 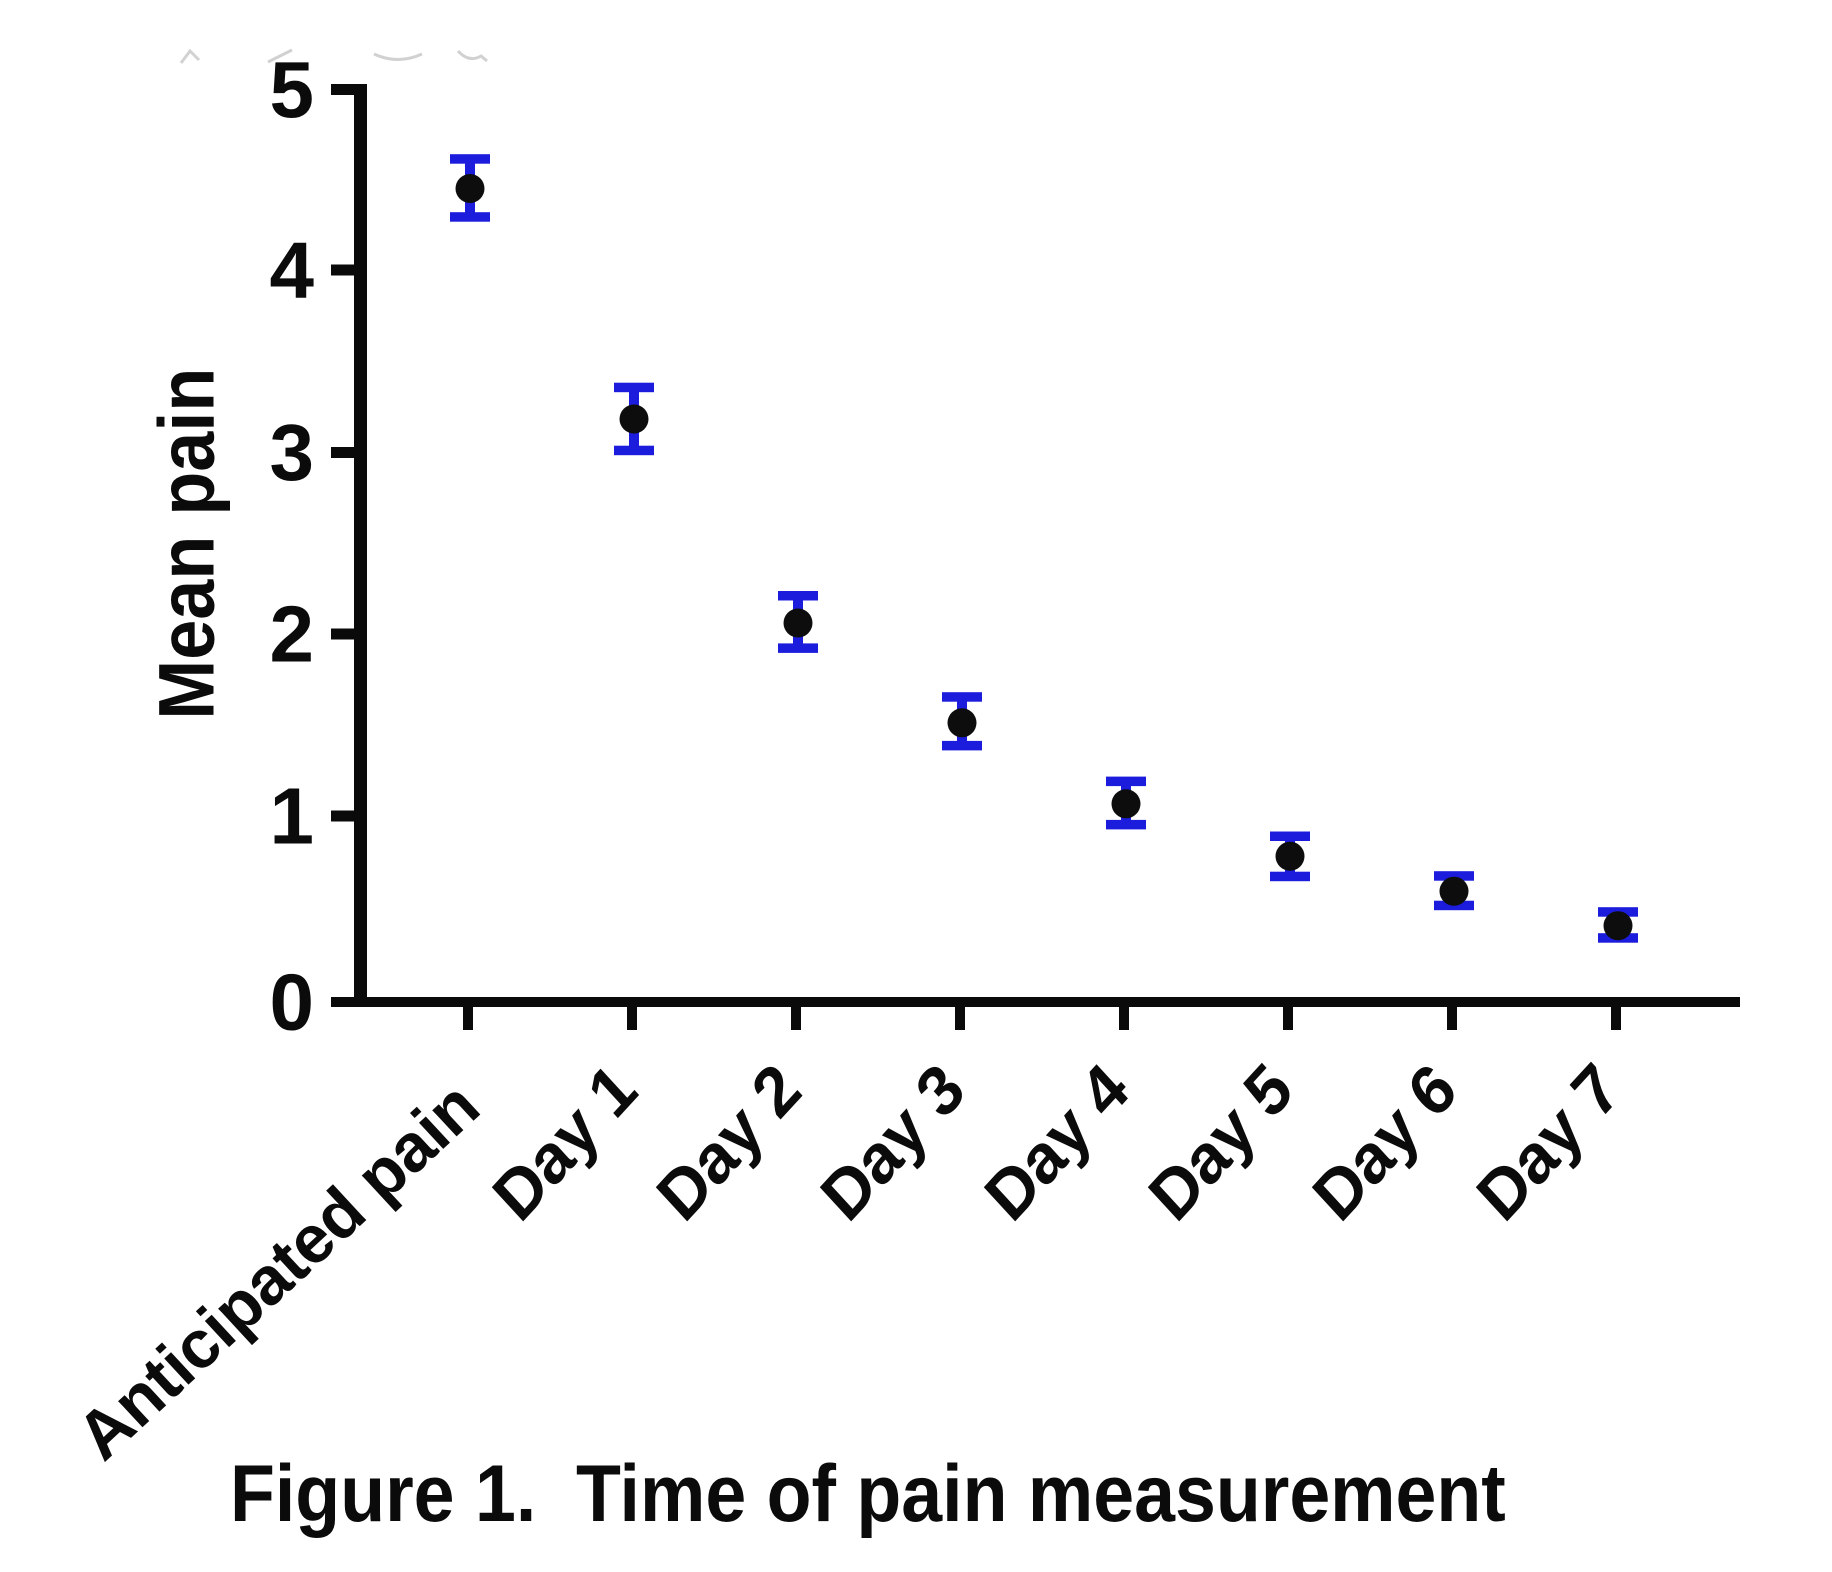 What do you see at coordinates (292, 634) in the screenshot?
I see `svg-text: 2` at bounding box center [292, 634].